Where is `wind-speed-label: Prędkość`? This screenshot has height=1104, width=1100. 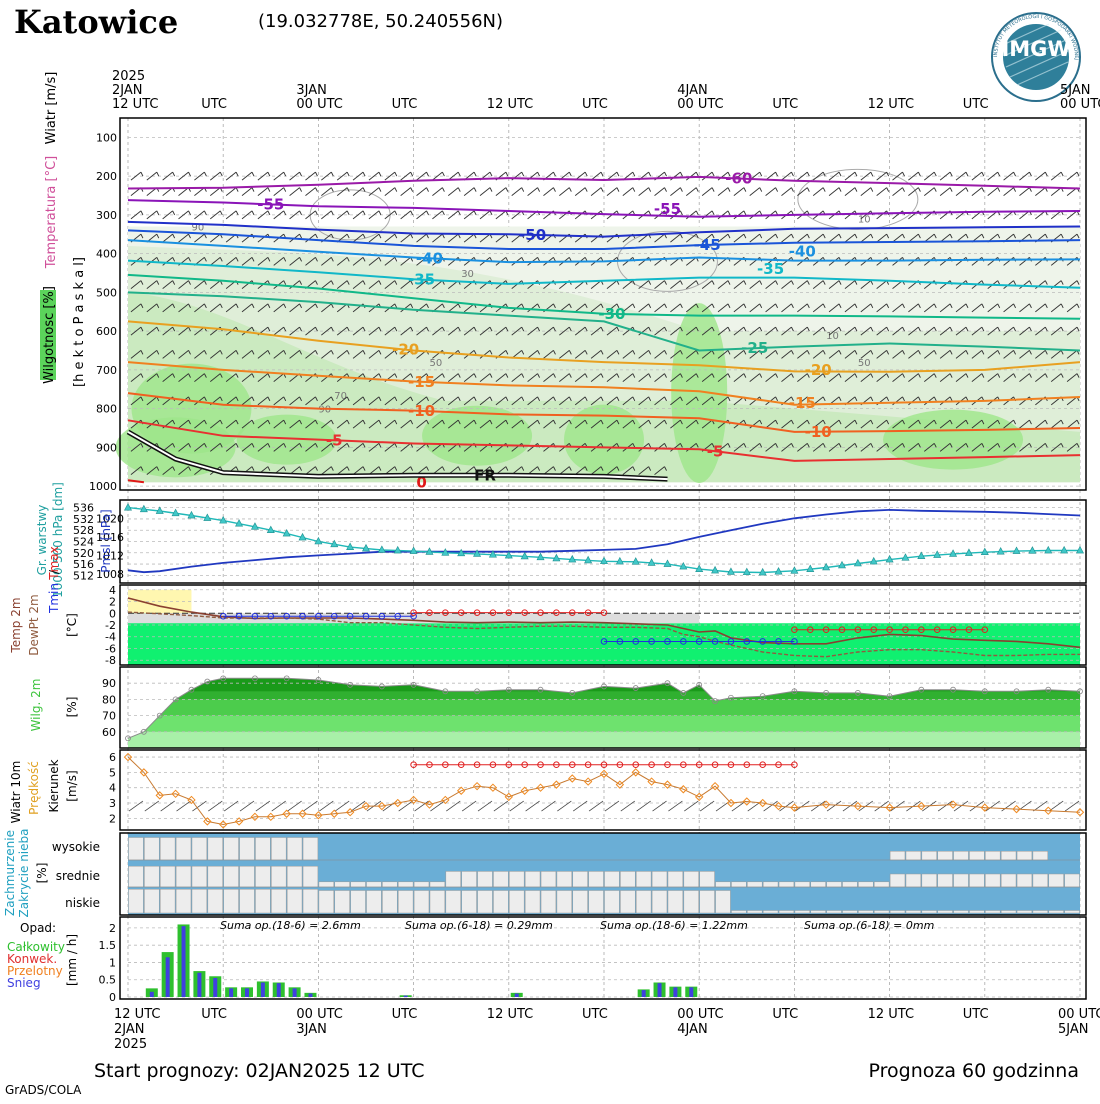 wind-speed-label: Prędkość is located at coordinates (34, 788).